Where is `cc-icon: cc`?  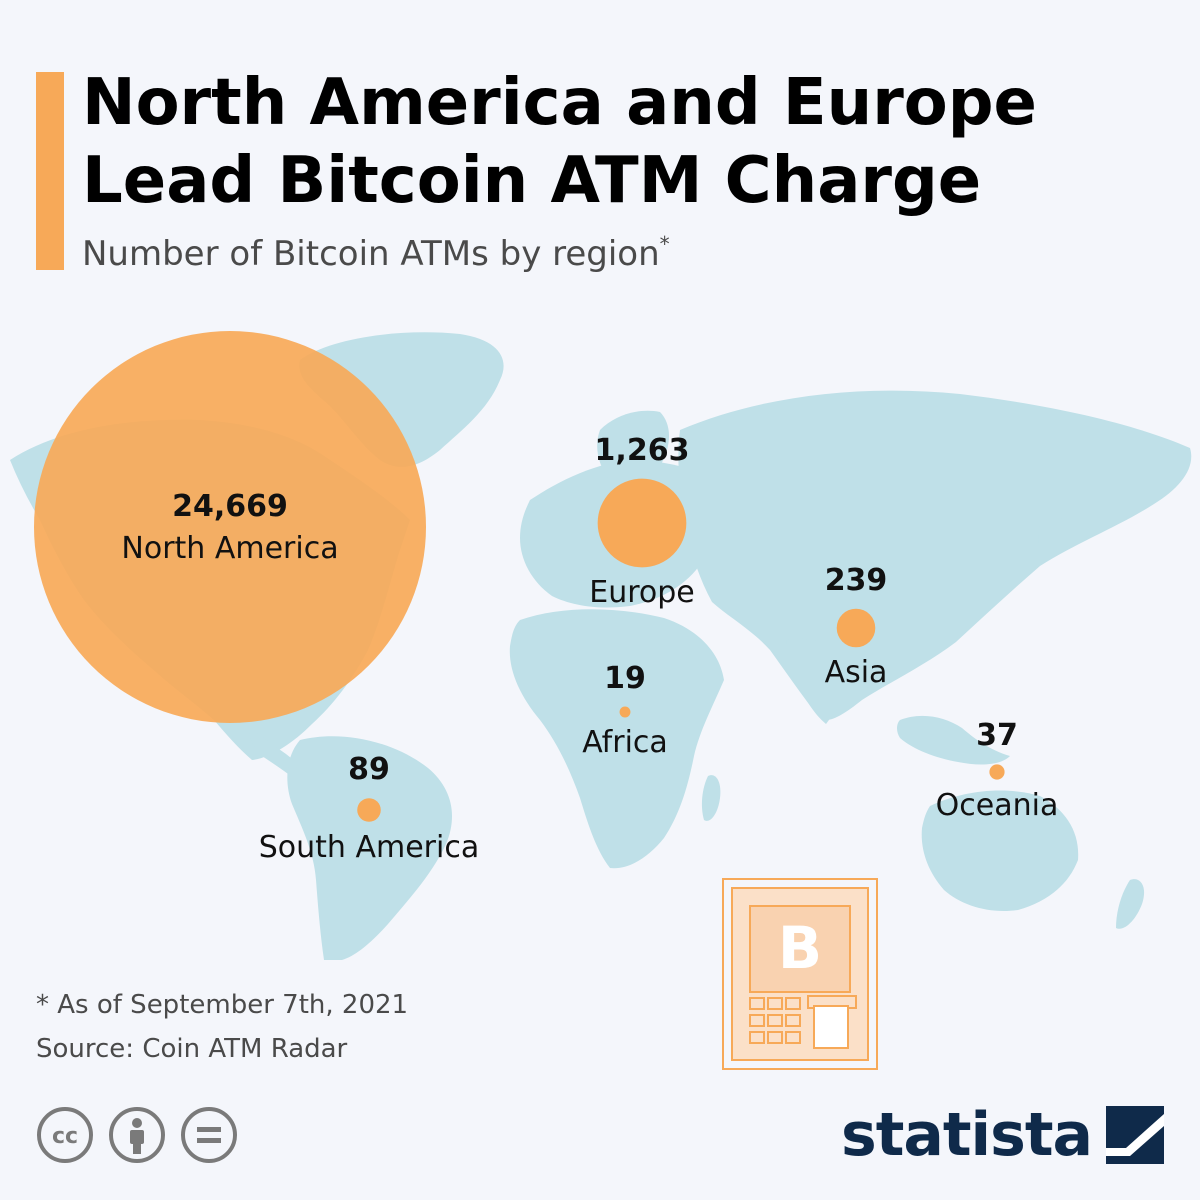 cc-icon: cc is located at coordinates (65, 1135).